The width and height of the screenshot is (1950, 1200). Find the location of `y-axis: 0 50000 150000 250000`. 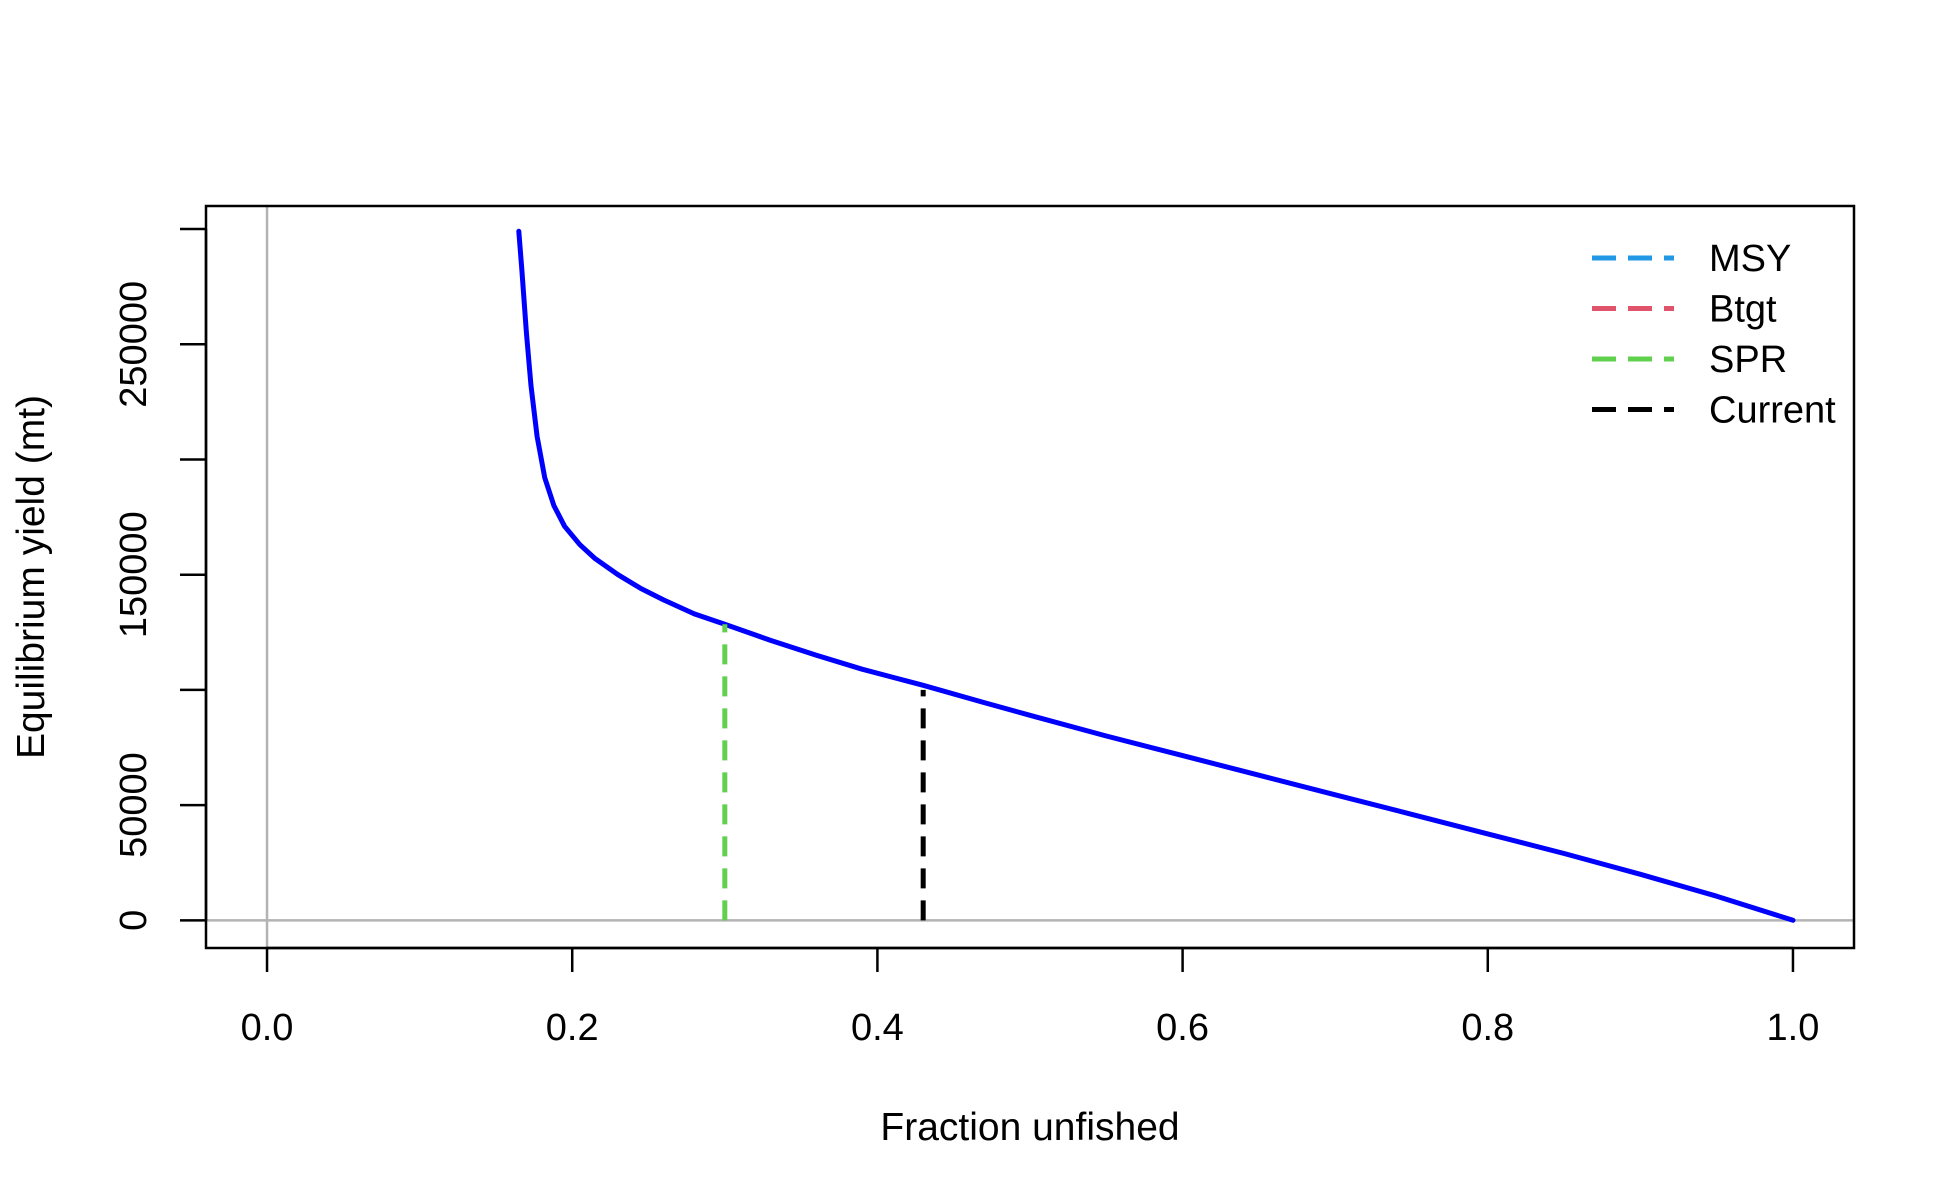

y-axis: 0 50000 150000 250000 is located at coordinates (160, 579).